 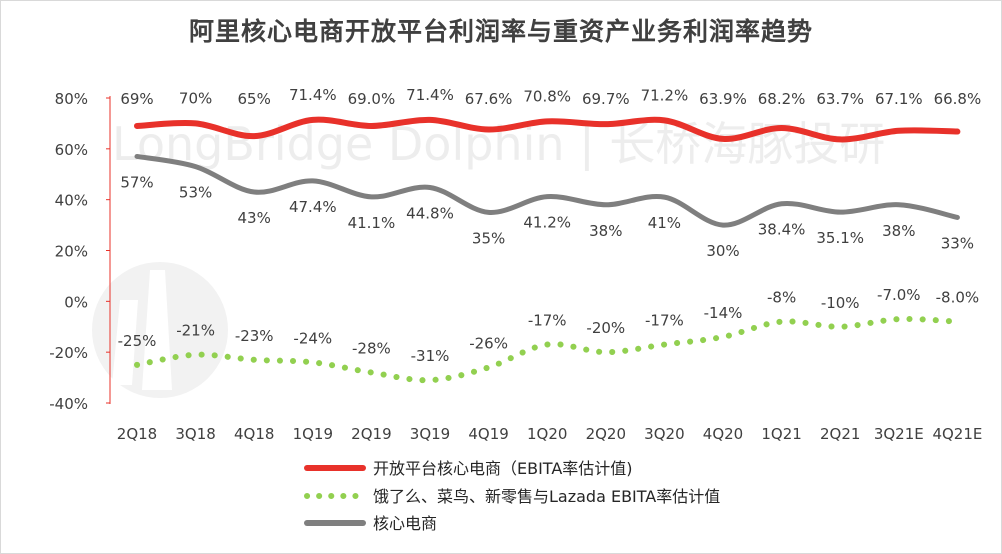 I want to click on legend-label: 饿了么、菜鸟、新零售与Lazada EBITA率估计值, so click(x=546, y=496).